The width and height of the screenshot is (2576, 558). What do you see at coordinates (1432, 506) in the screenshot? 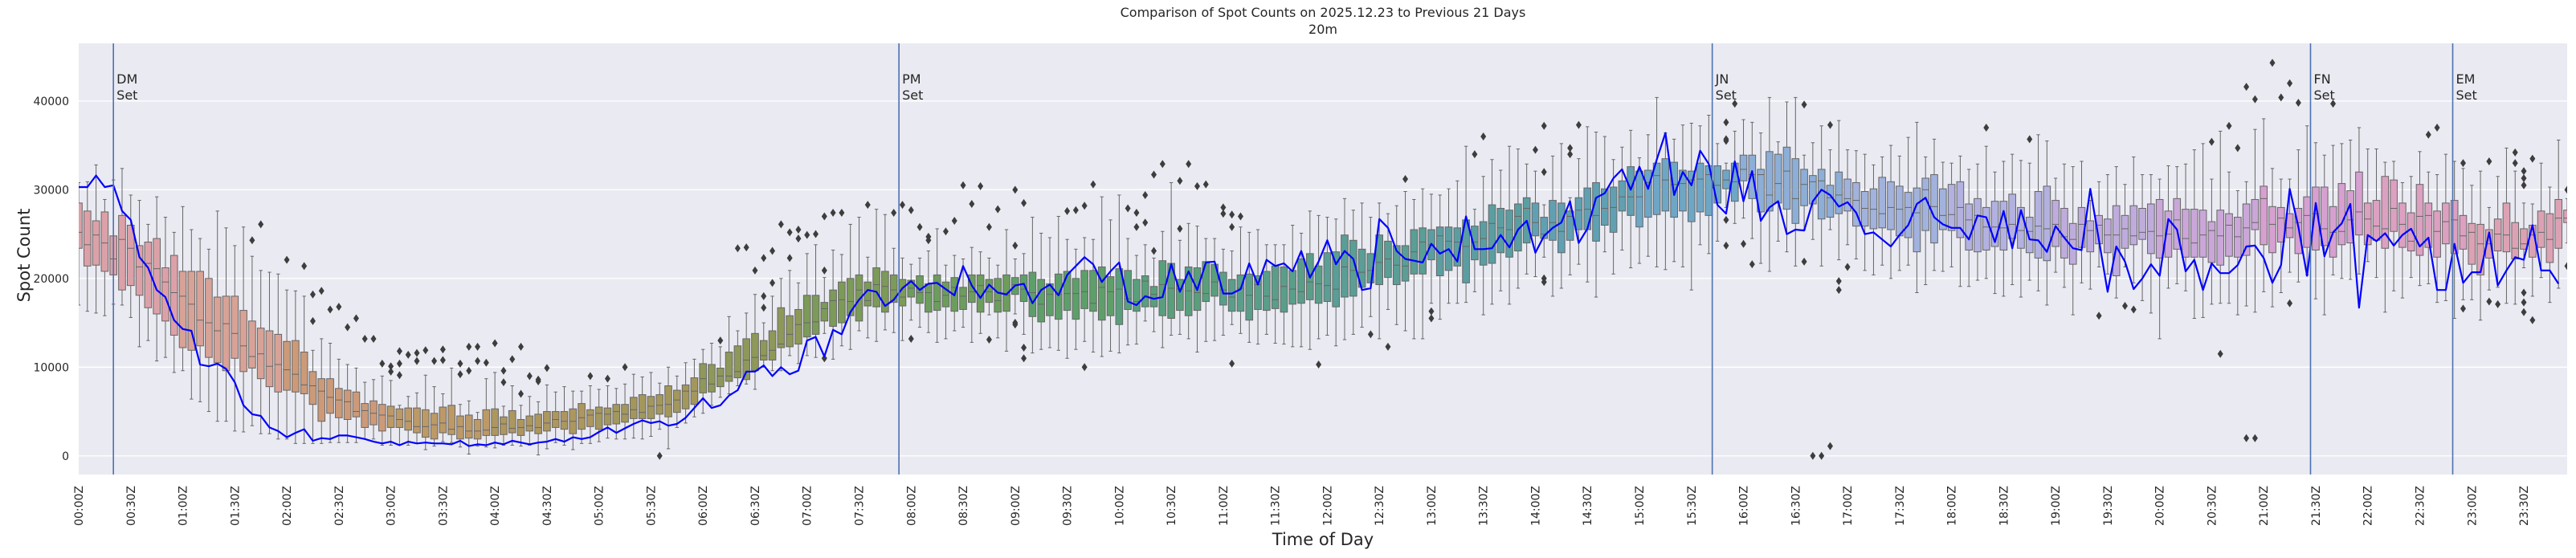
I see `x-tick-label: 13:00Z` at bounding box center [1432, 506].